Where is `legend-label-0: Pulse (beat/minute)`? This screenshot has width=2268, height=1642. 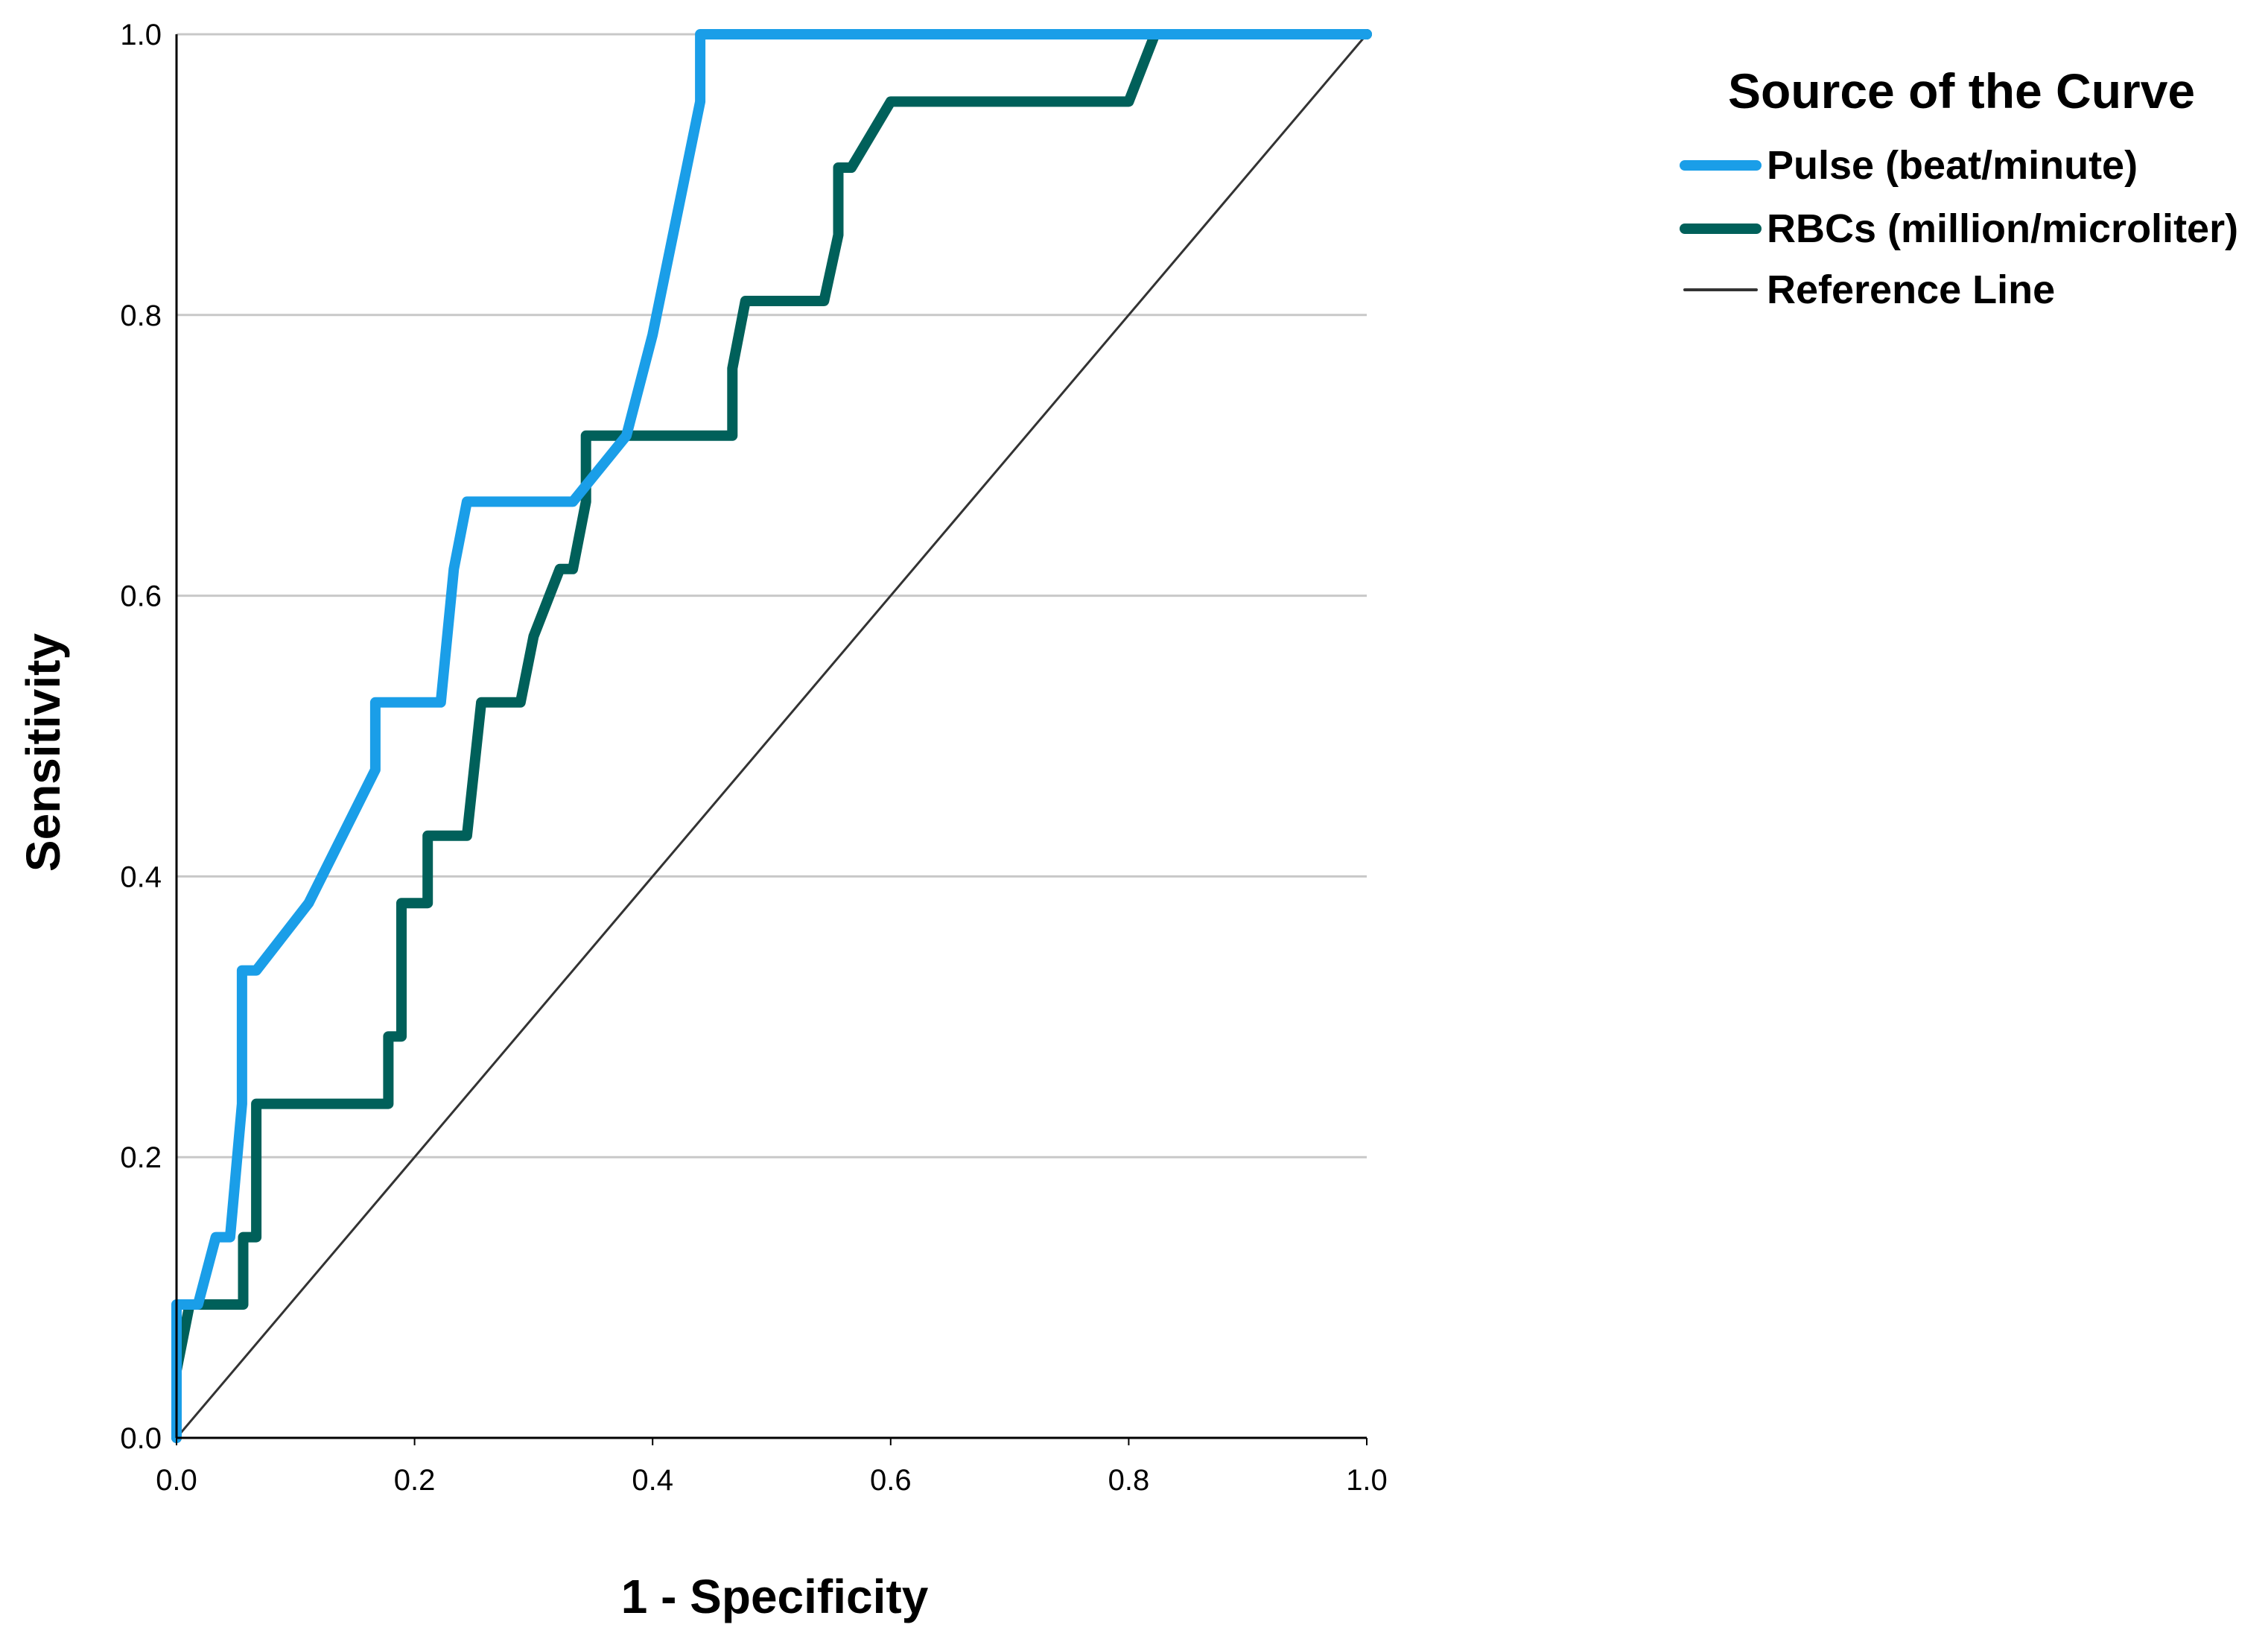
legend-label-0: Pulse (beat/minute) is located at coordinates (1952, 165).